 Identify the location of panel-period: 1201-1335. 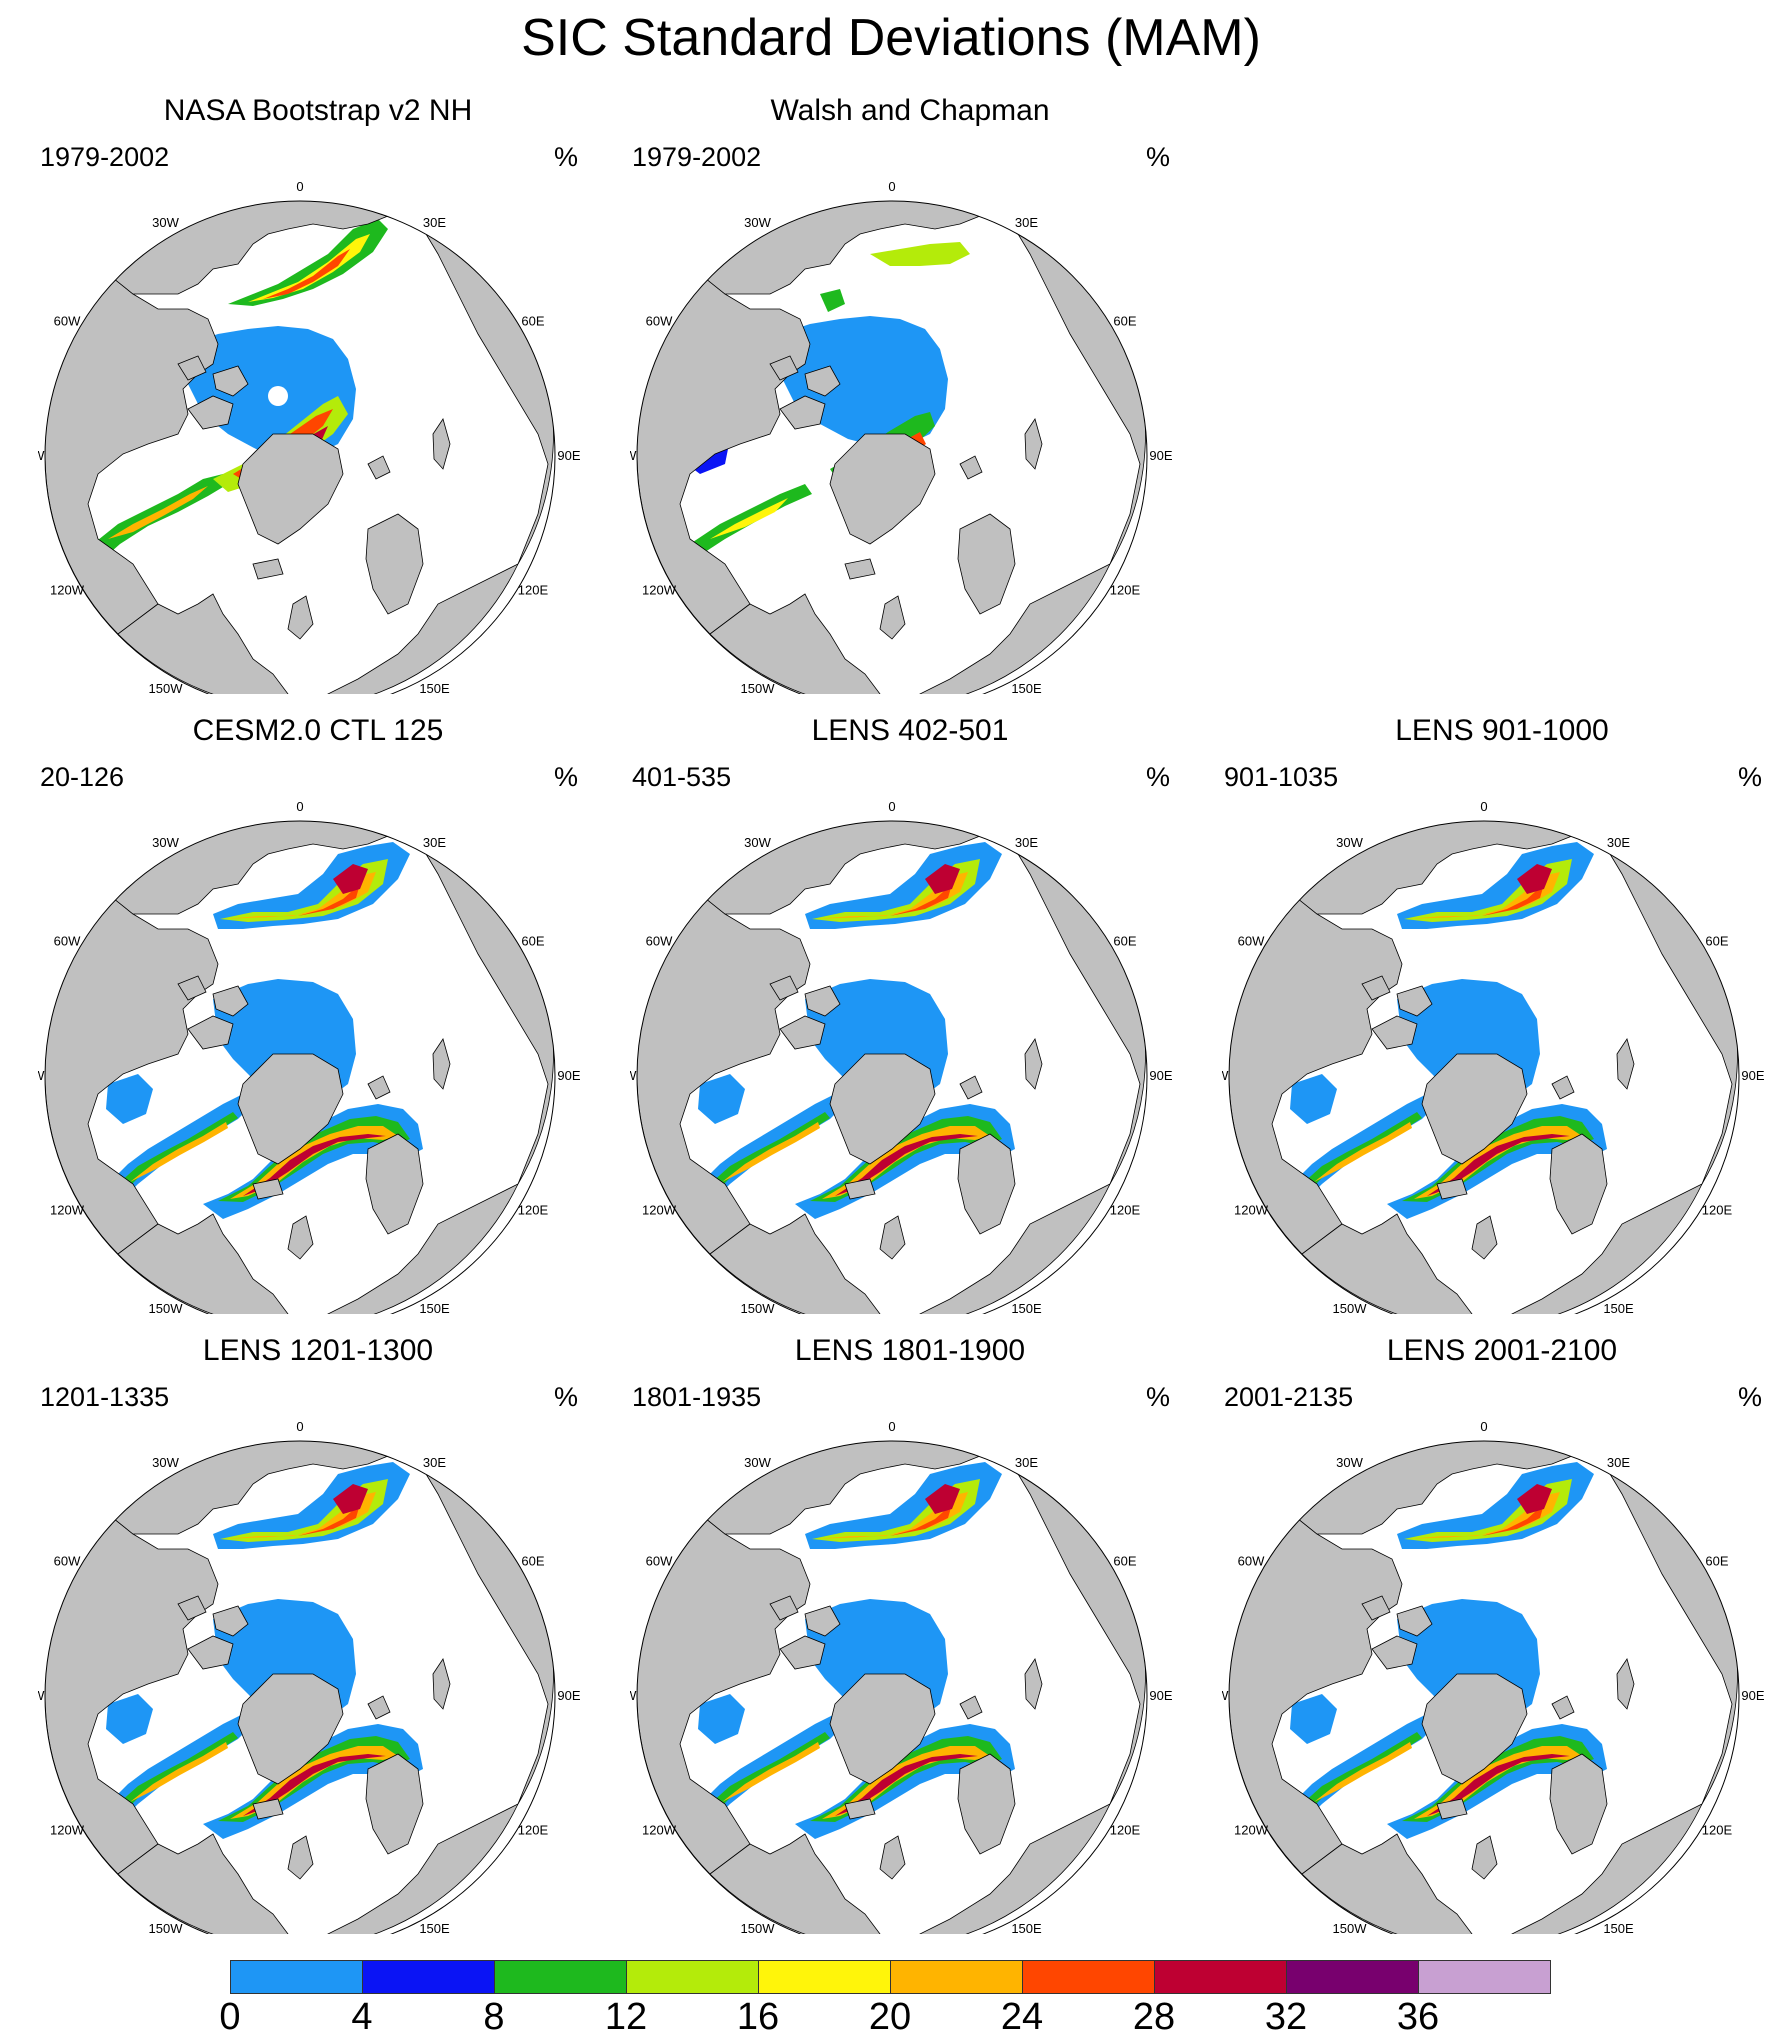
(105, 1397).